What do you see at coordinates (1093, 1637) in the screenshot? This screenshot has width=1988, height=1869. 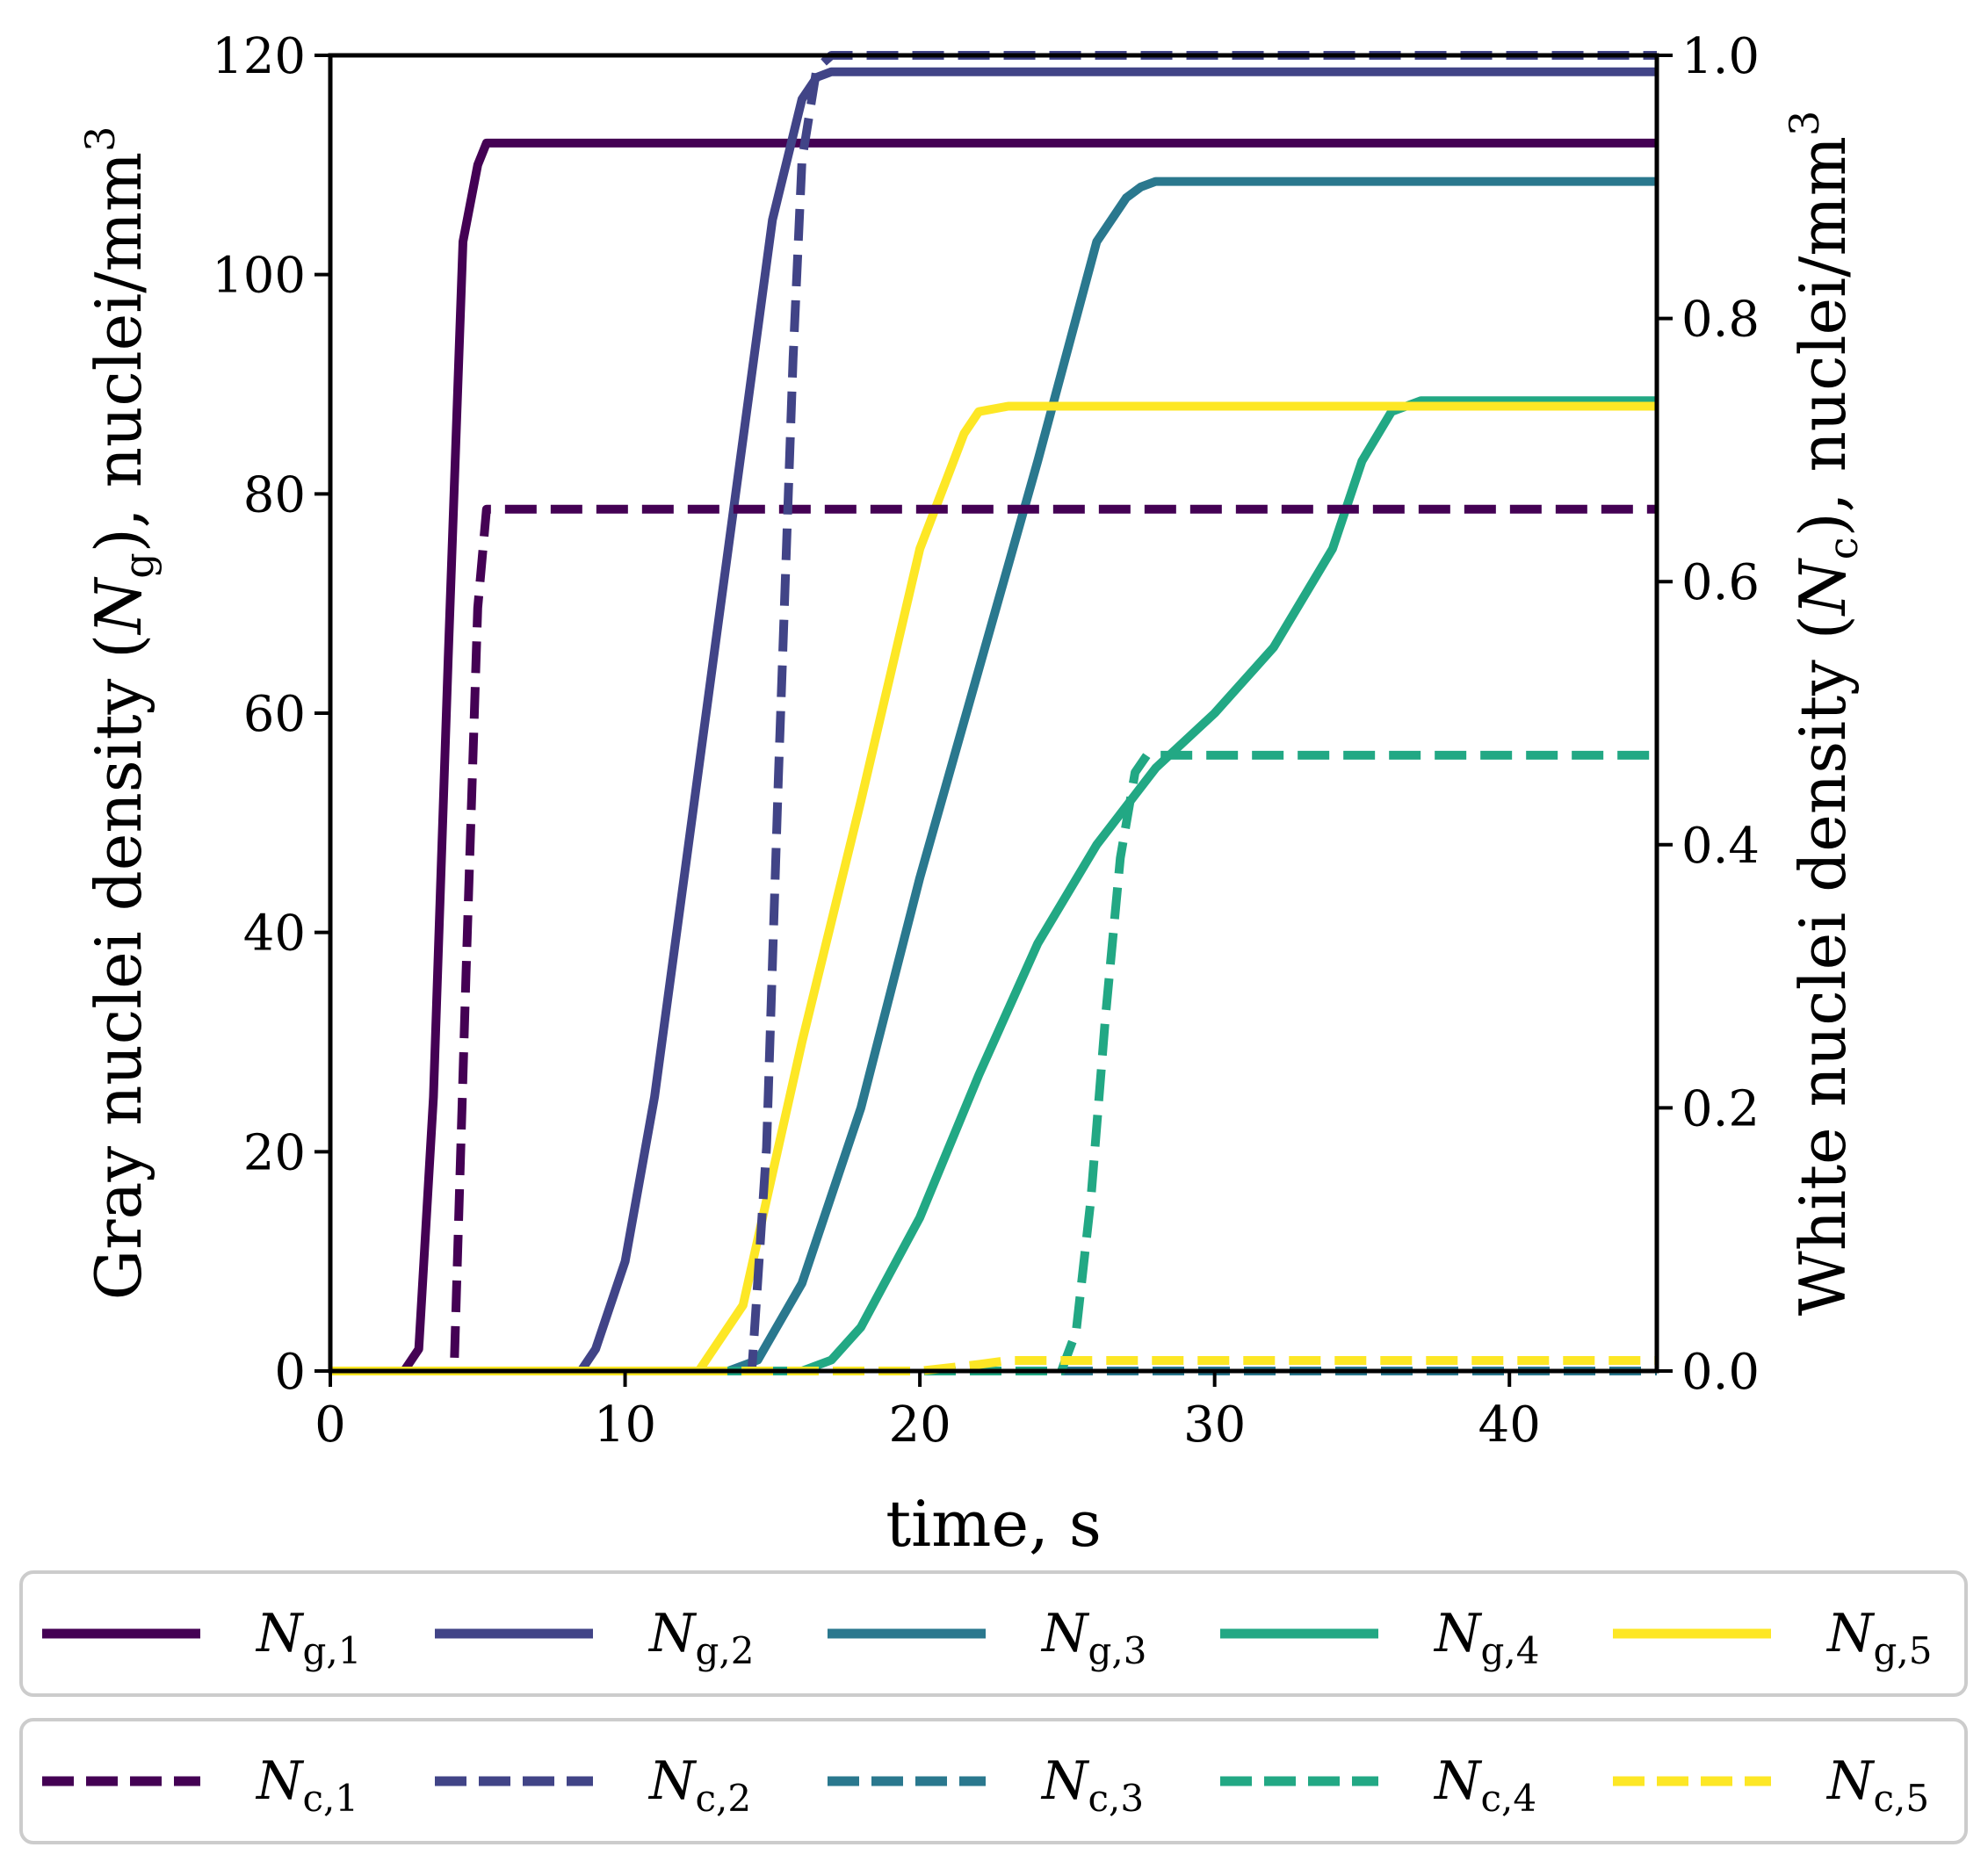 I see `legend-label: Ng,3` at bounding box center [1093, 1637].